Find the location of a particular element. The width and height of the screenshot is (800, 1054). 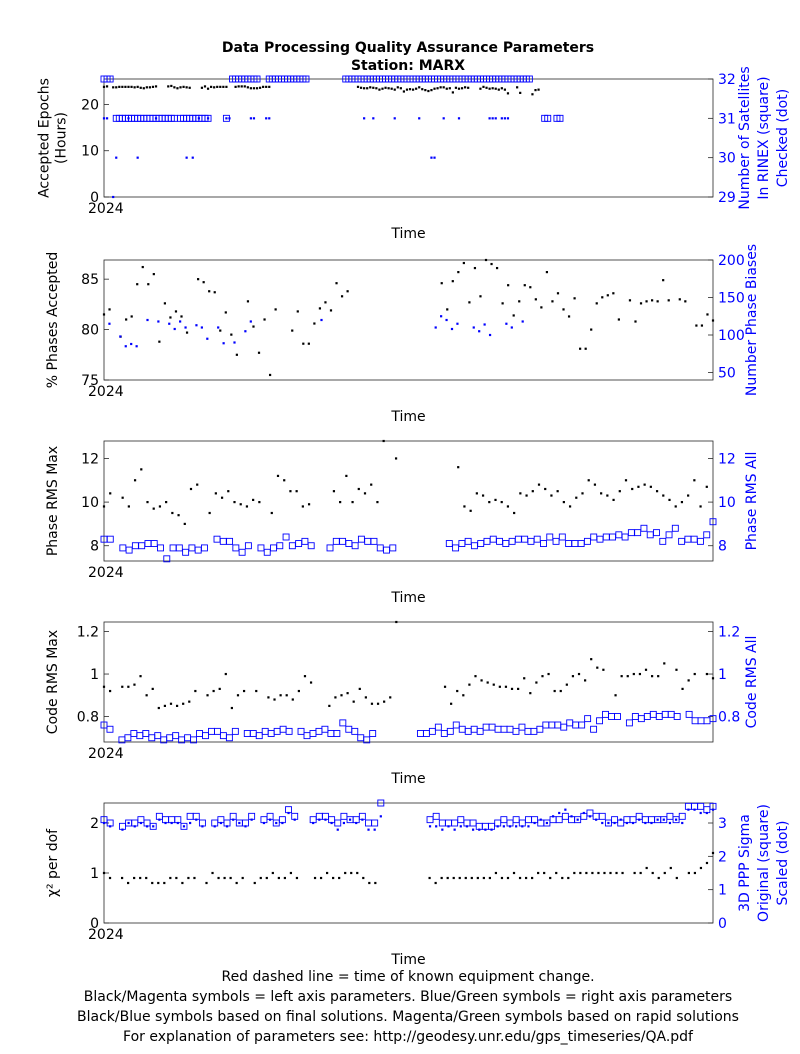

right-tick-label: 32 is located at coordinates (727, 80).